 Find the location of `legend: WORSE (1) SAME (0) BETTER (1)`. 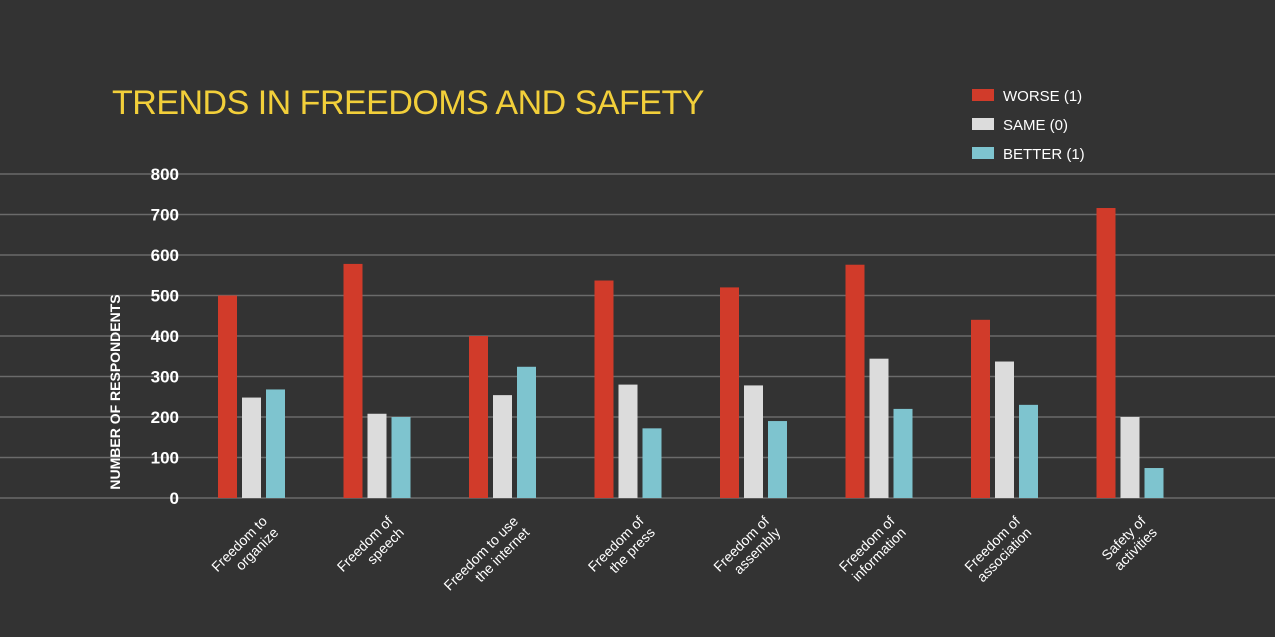

legend: WORSE (1) SAME (0) BETTER (1) is located at coordinates (1028, 125).